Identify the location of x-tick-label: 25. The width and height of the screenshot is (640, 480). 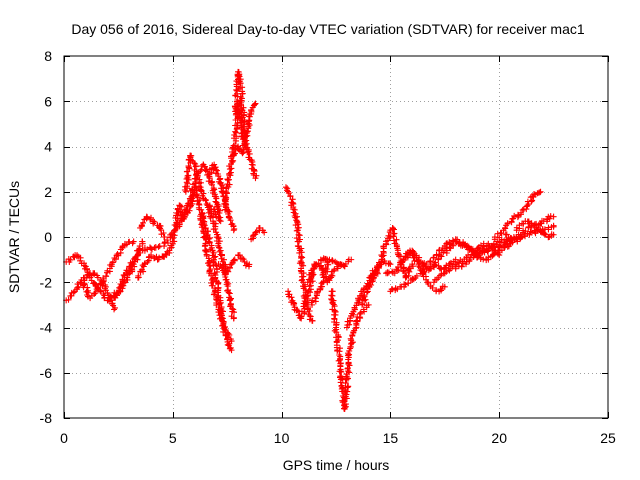
(608, 438).